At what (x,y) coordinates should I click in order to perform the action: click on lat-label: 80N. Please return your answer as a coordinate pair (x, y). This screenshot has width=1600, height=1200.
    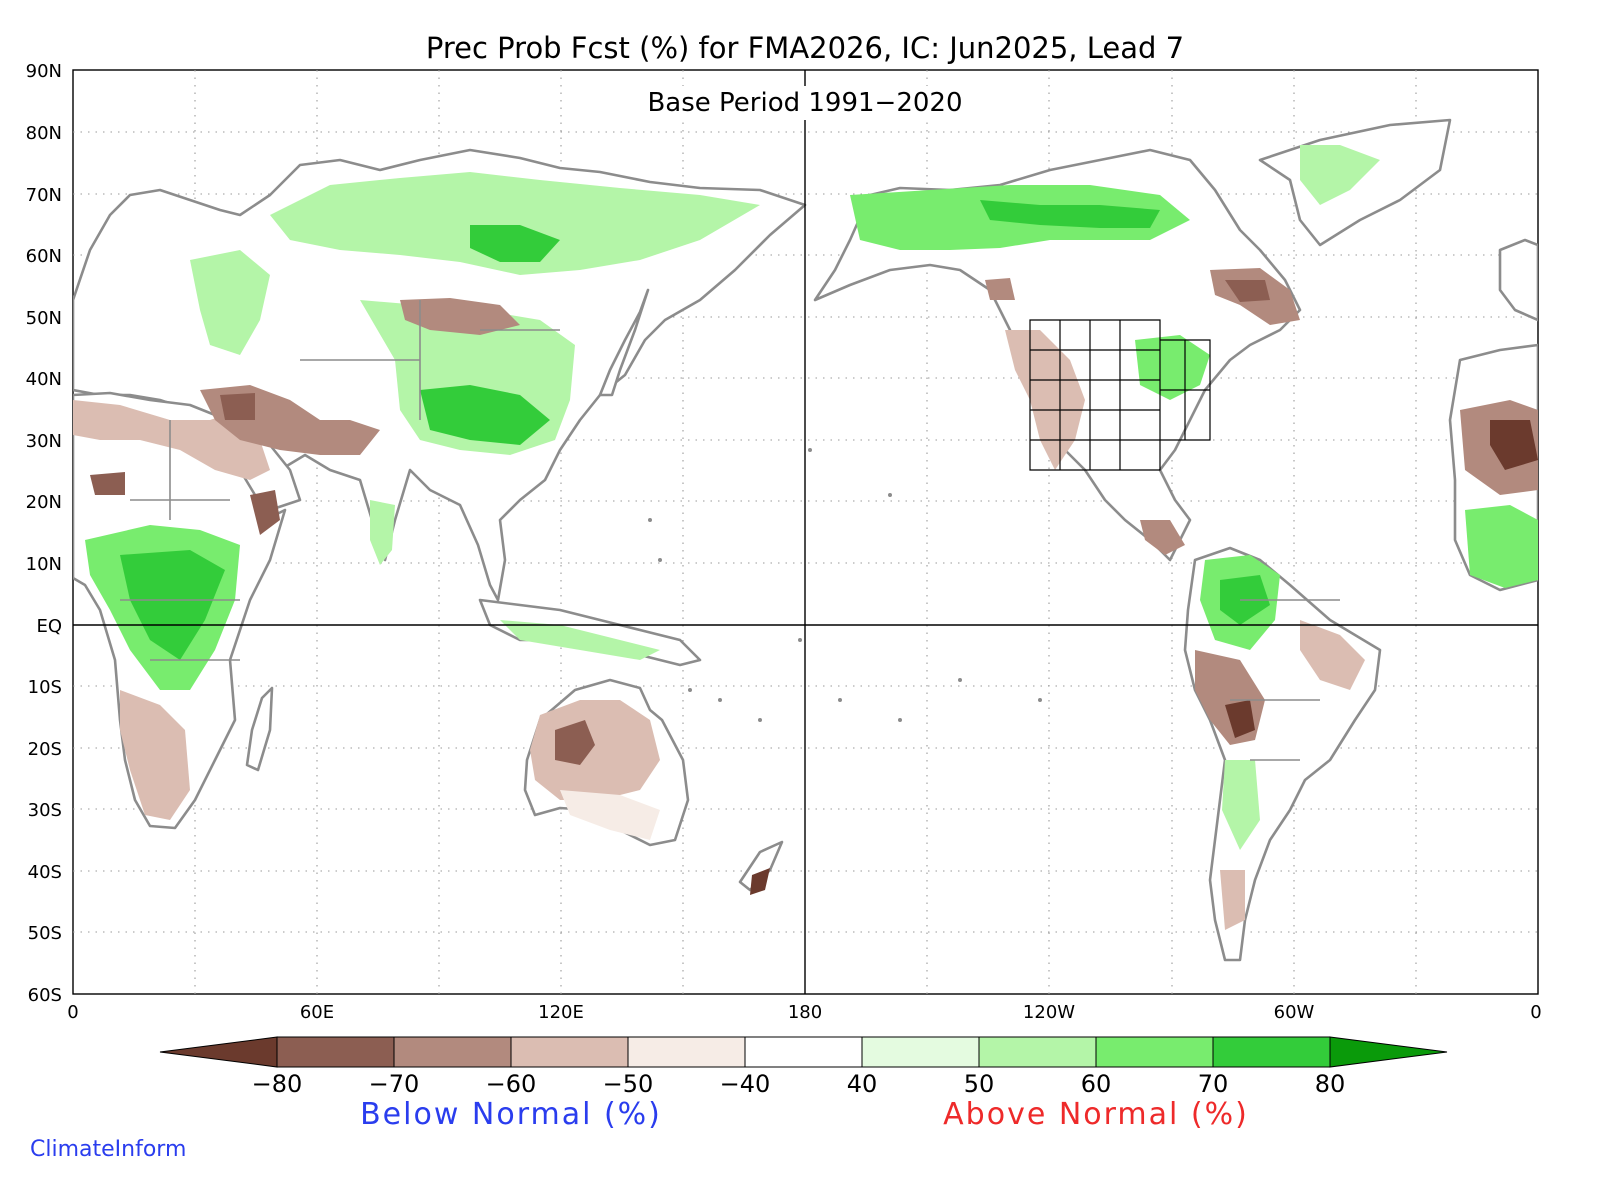
    Looking at the image, I should click on (44, 133).